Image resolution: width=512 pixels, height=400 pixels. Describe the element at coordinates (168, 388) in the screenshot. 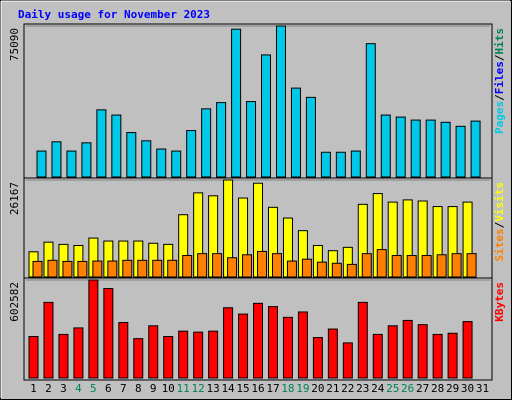

I see `x-tick-label: 10` at that location.